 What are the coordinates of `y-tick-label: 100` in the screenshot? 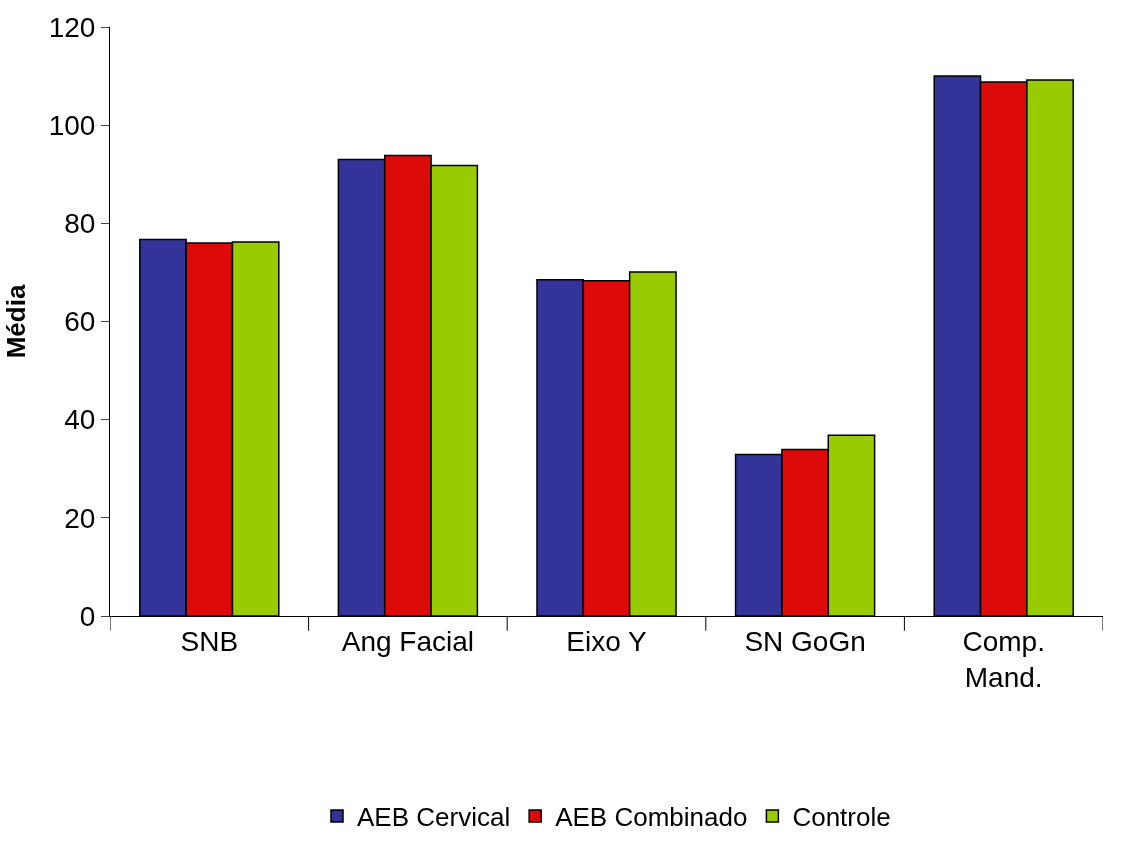 It's located at (72, 125).